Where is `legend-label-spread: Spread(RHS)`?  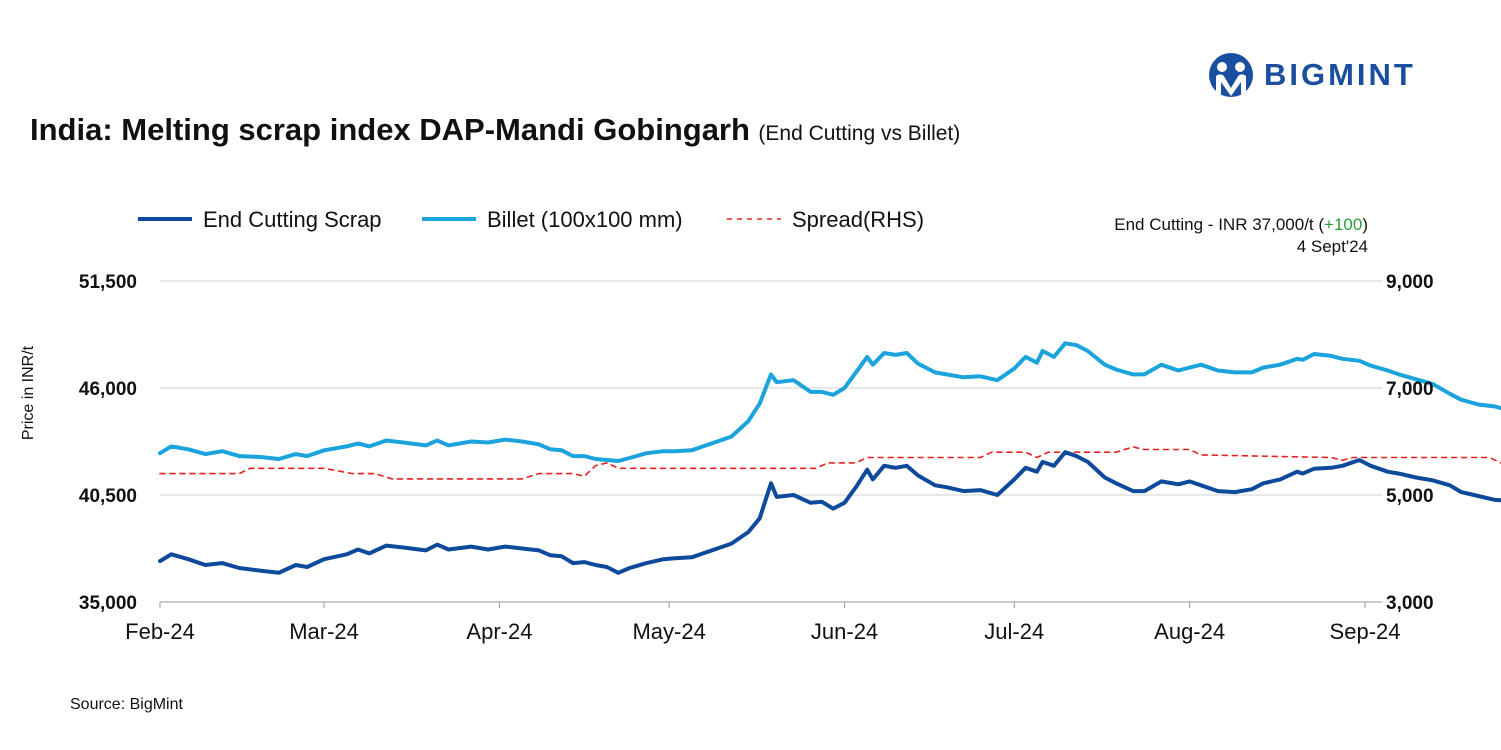 legend-label-spread: Spread(RHS) is located at coordinates (858, 219).